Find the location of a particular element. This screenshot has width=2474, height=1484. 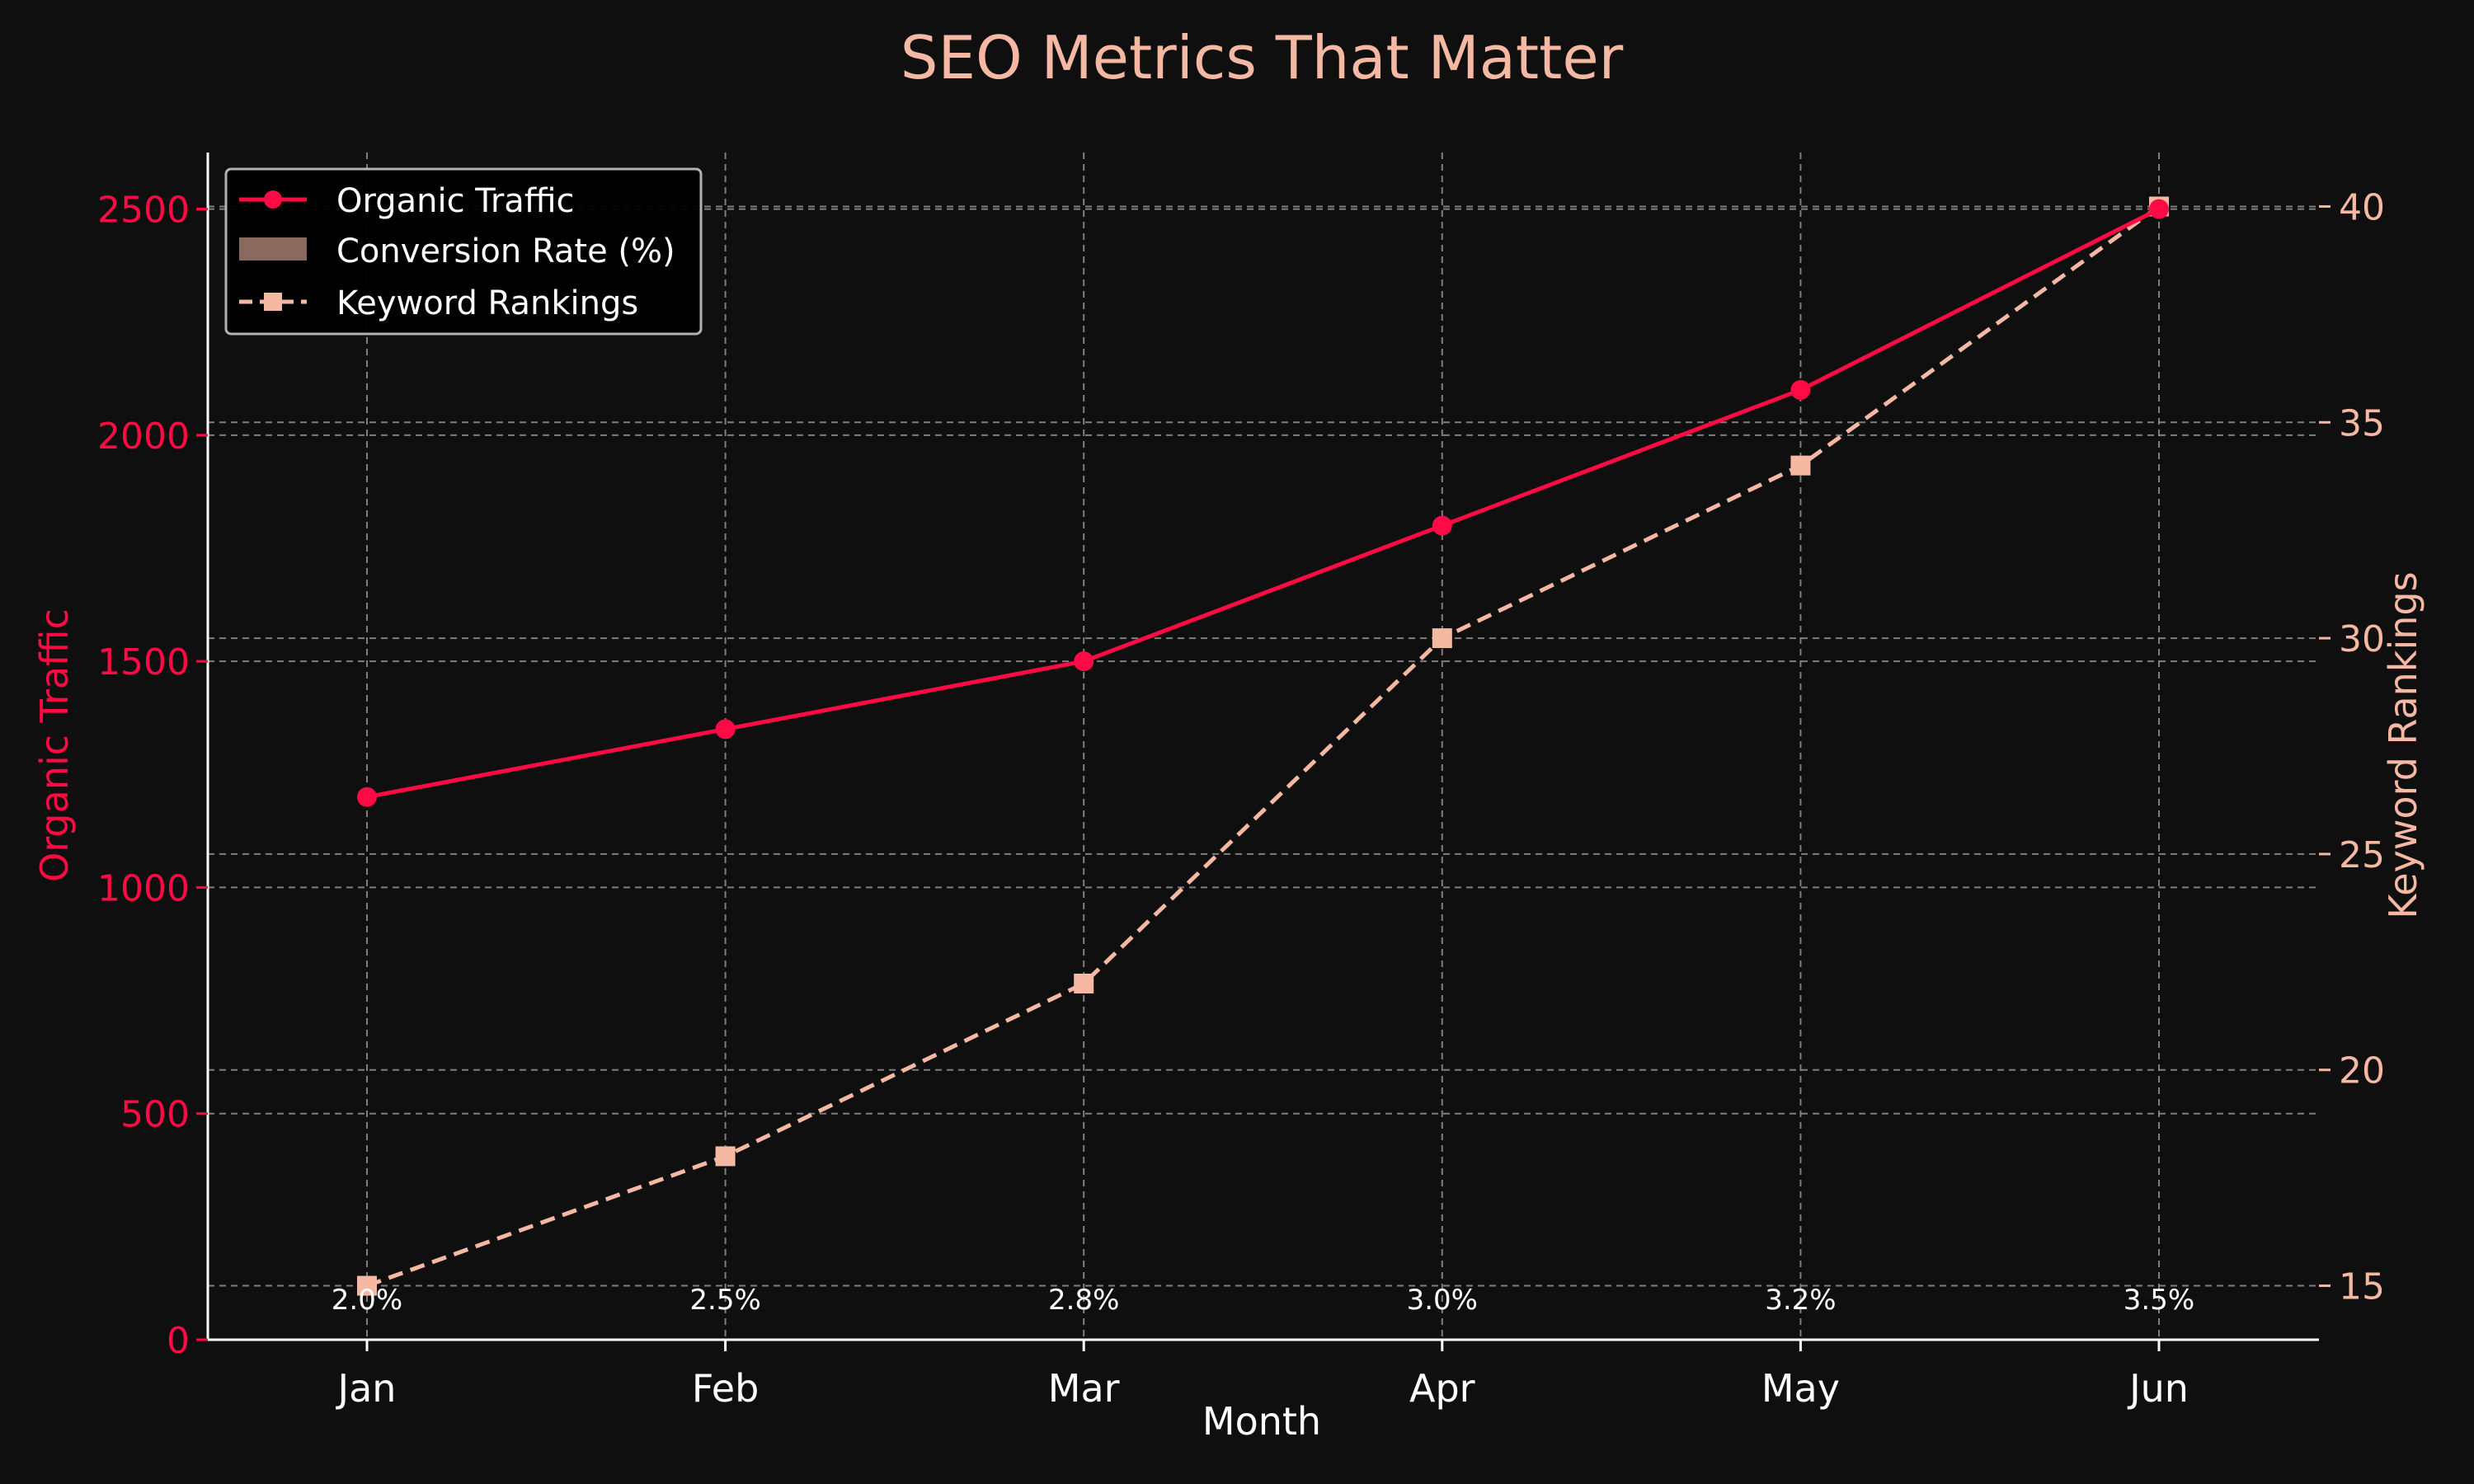

x-tick-label: Apr is located at coordinates (1442, 1388).